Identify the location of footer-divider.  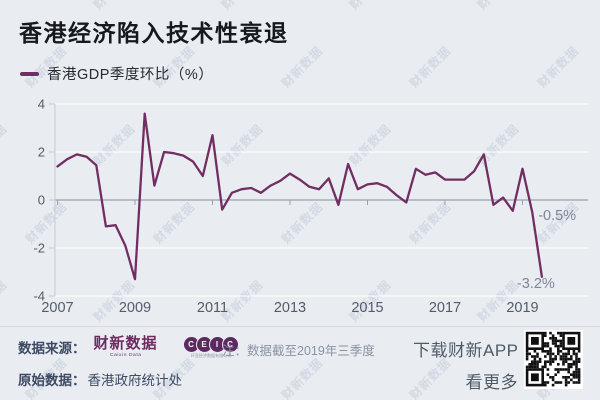
(300, 326).